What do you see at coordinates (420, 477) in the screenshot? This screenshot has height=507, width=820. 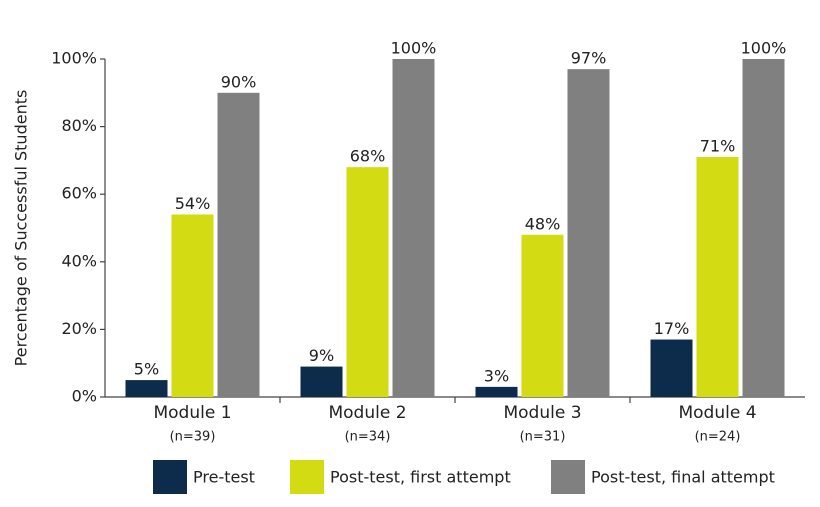 I see `legend-label: Post-test, first attempt` at bounding box center [420, 477].